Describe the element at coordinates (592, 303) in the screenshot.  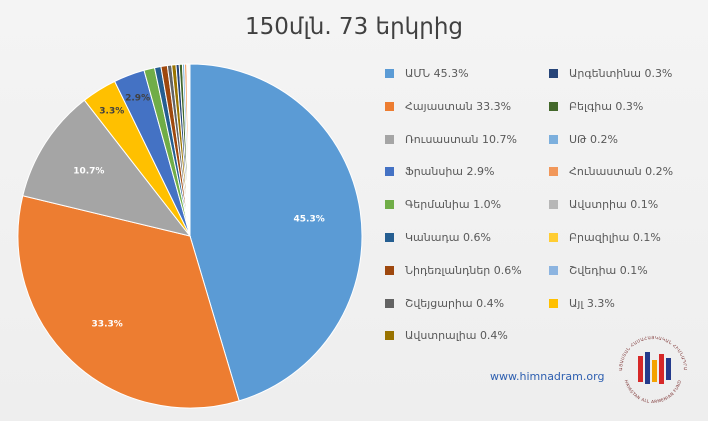
I see `legend-label: Այլ 3.3%` at that location.